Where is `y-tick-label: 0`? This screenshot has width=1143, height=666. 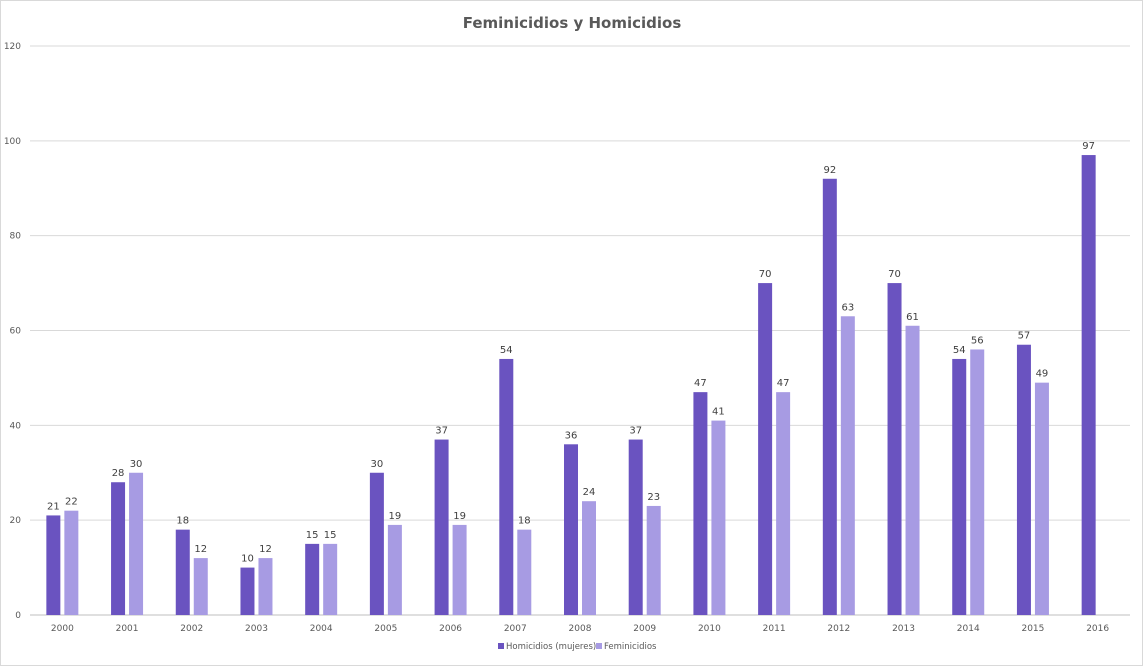
y-tick-label: 0 is located at coordinates (18, 616).